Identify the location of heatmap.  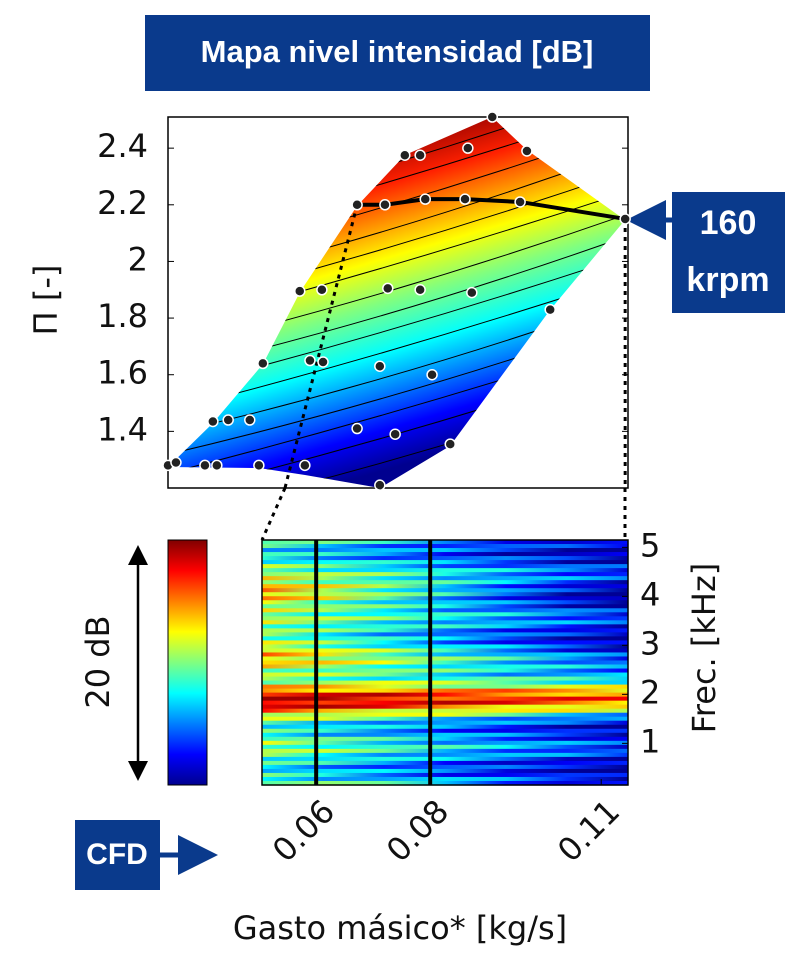
(445, 663).